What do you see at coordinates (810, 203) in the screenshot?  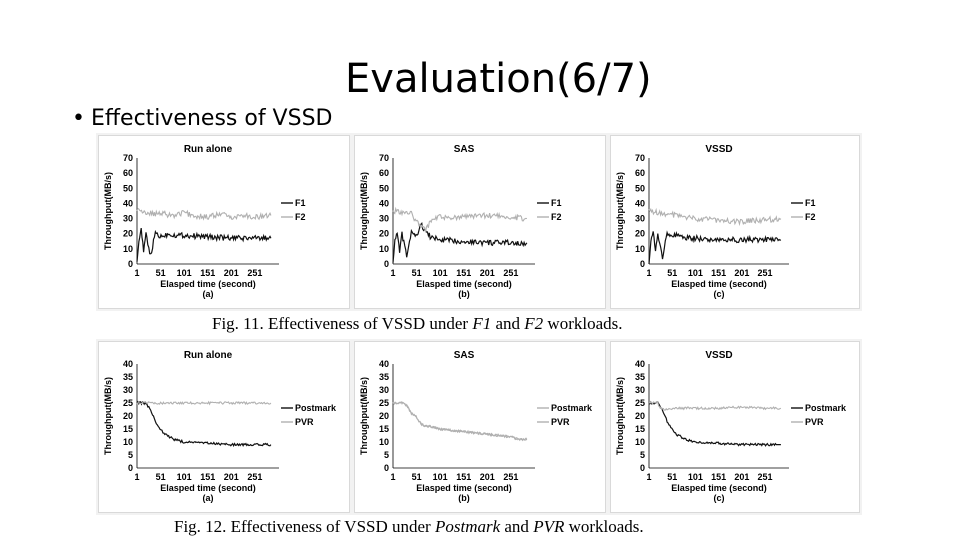 I see `legend-label: F1` at bounding box center [810, 203].